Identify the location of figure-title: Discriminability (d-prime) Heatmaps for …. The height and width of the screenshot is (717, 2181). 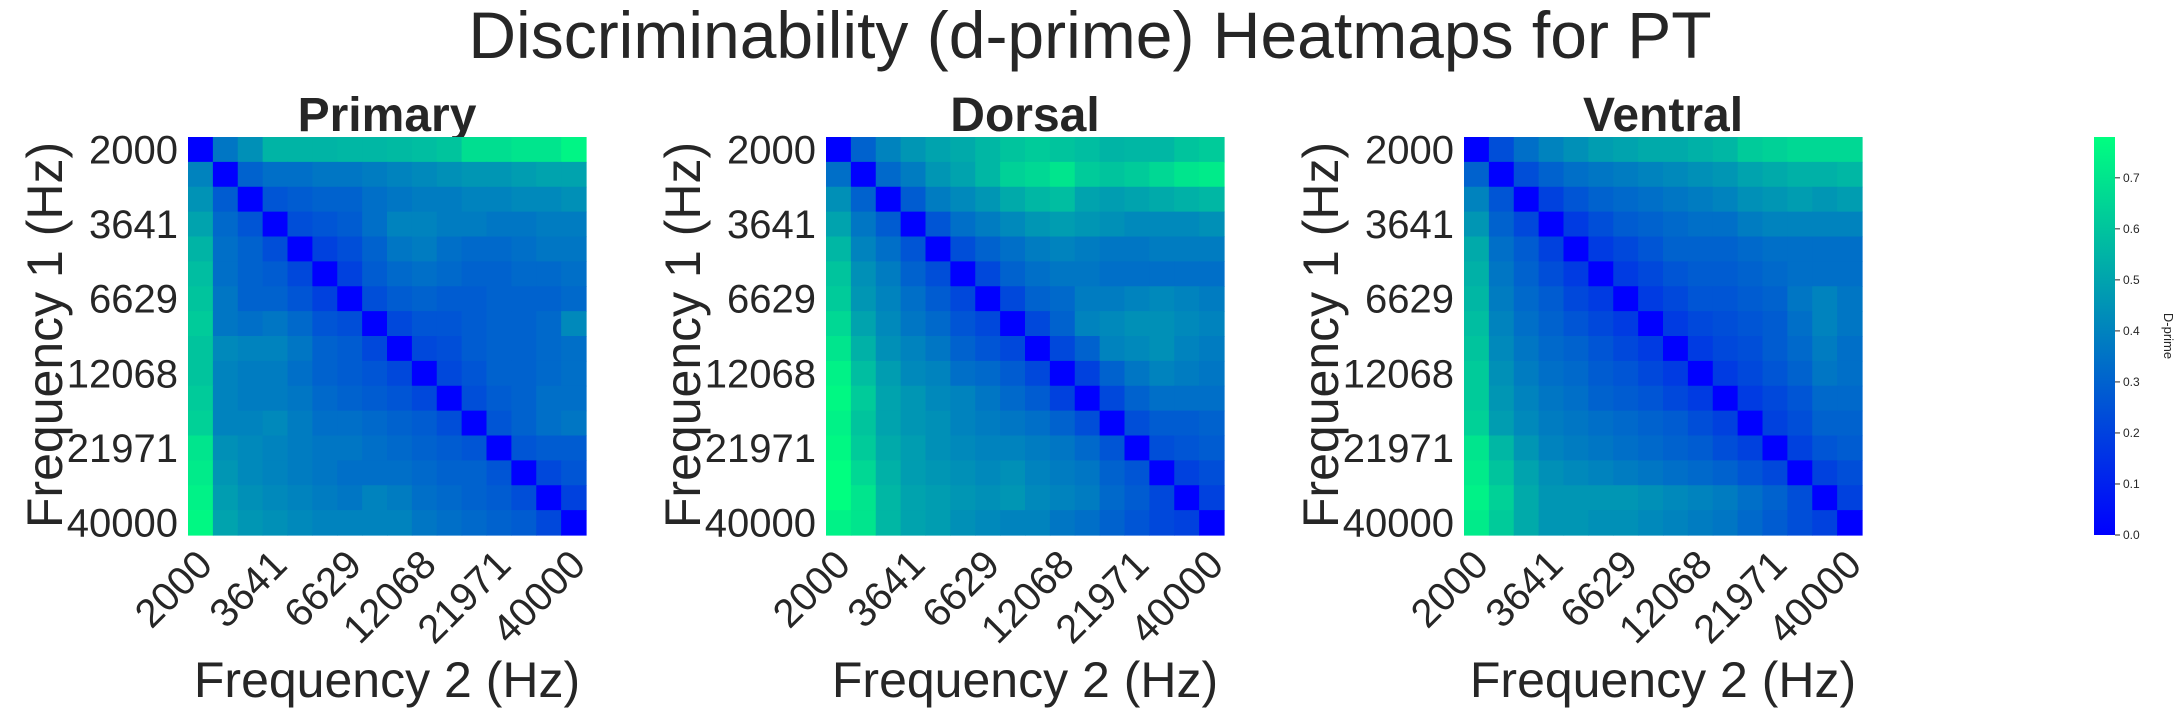
(1089, 36).